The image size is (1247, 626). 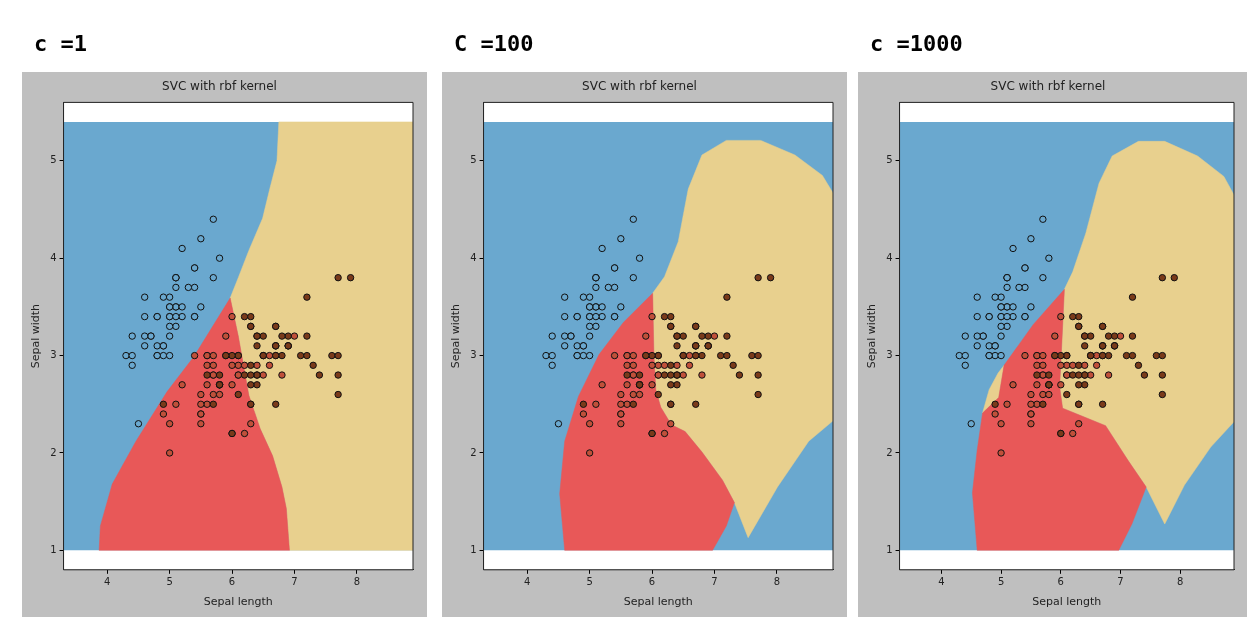 I want to click on chart-title: c =1, so click(x=60, y=44).